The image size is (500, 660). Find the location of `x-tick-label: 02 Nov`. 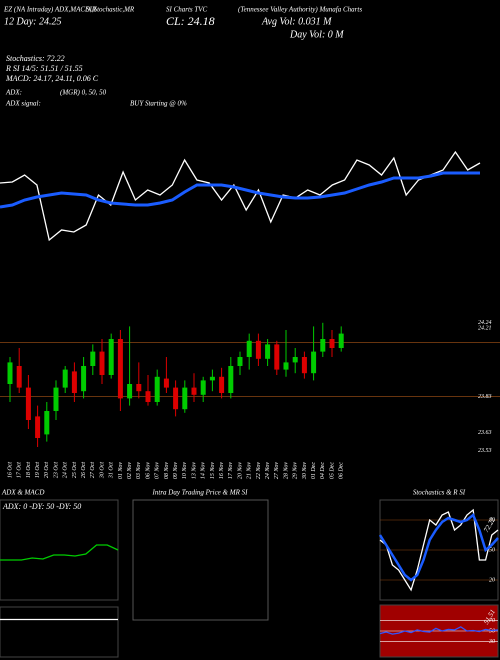

x-tick-label: 02 Nov is located at coordinates (130, 471).